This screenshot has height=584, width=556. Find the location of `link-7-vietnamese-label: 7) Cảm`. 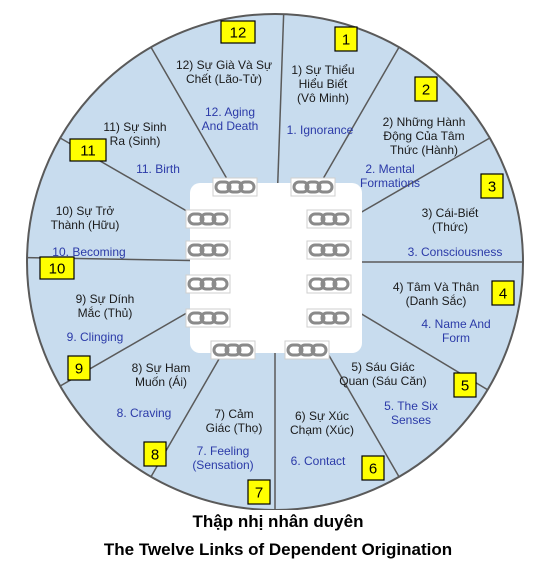

link-7-vietnamese-label: 7) Cảm is located at coordinates (233, 414).